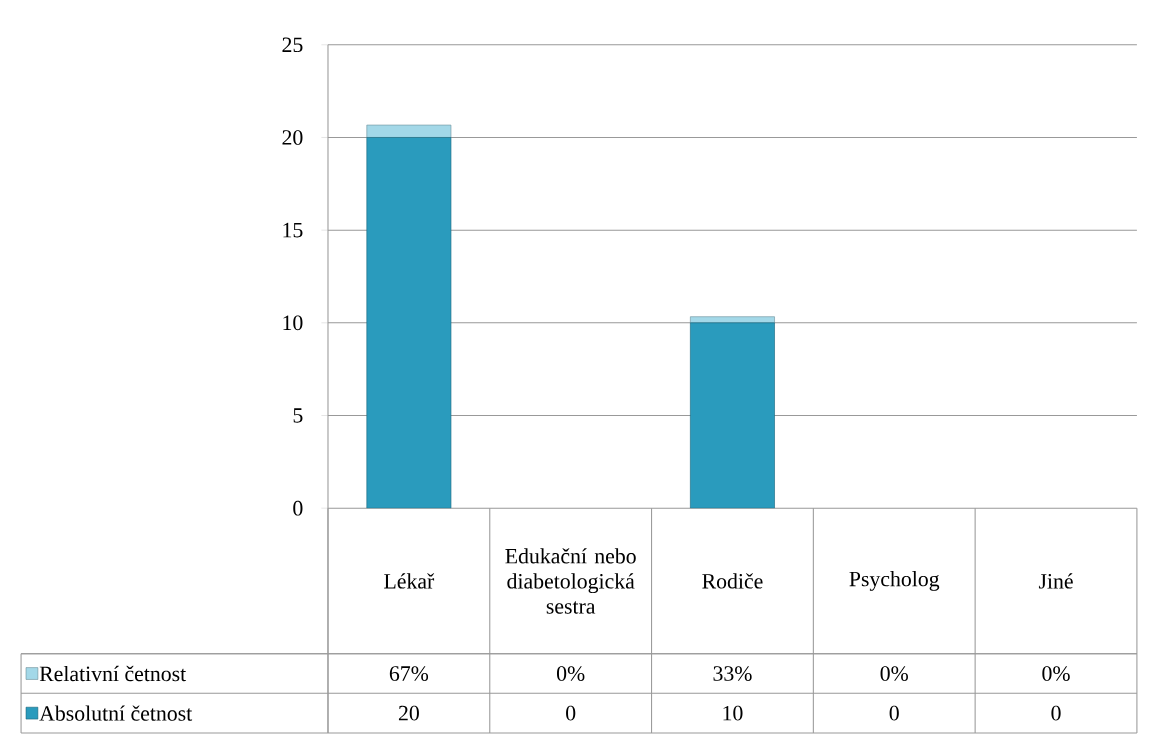  What do you see at coordinates (894, 581) in the screenshot?
I see `x-tick-label: Psycholog` at bounding box center [894, 581].